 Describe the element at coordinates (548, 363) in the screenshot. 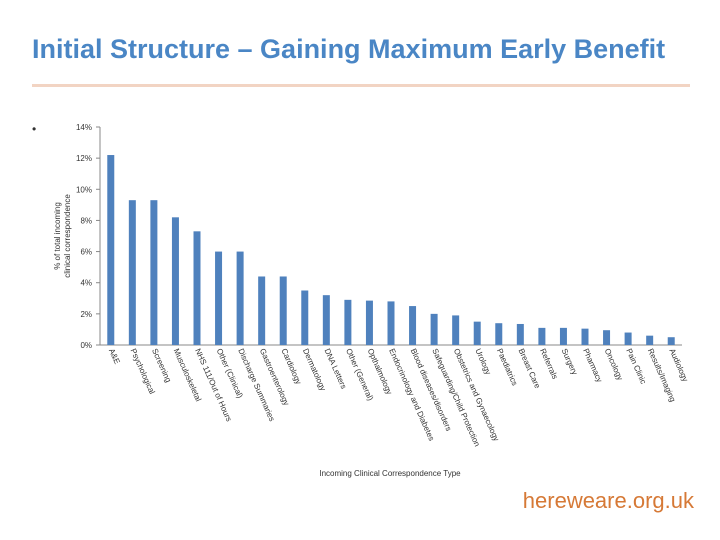

I see `x-tick-label: Referrals` at that location.